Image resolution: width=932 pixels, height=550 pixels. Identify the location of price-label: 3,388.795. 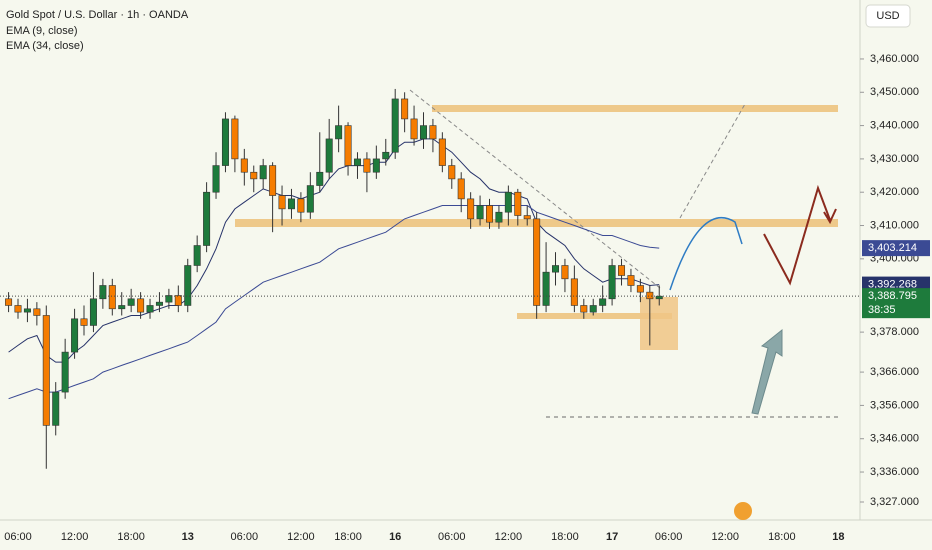
(892, 296).